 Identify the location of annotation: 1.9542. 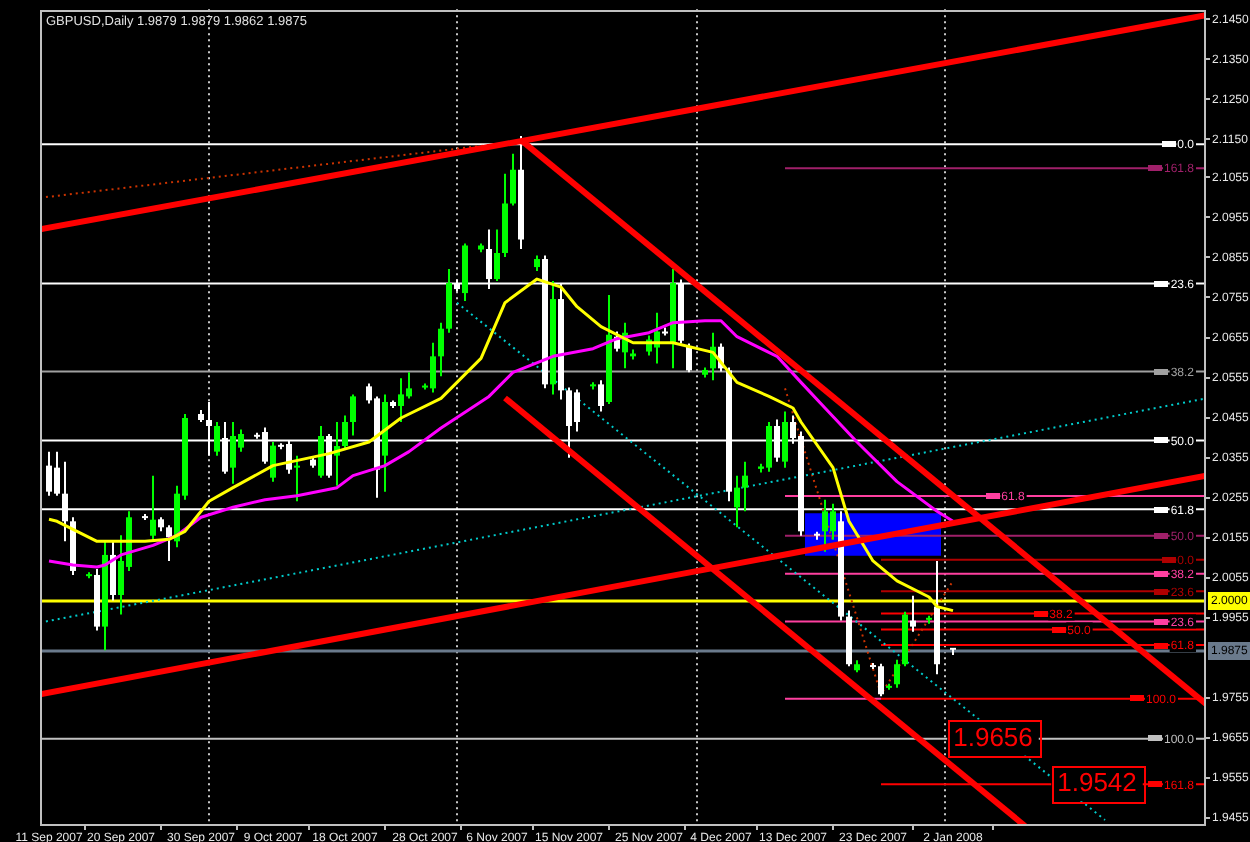
(1097, 782).